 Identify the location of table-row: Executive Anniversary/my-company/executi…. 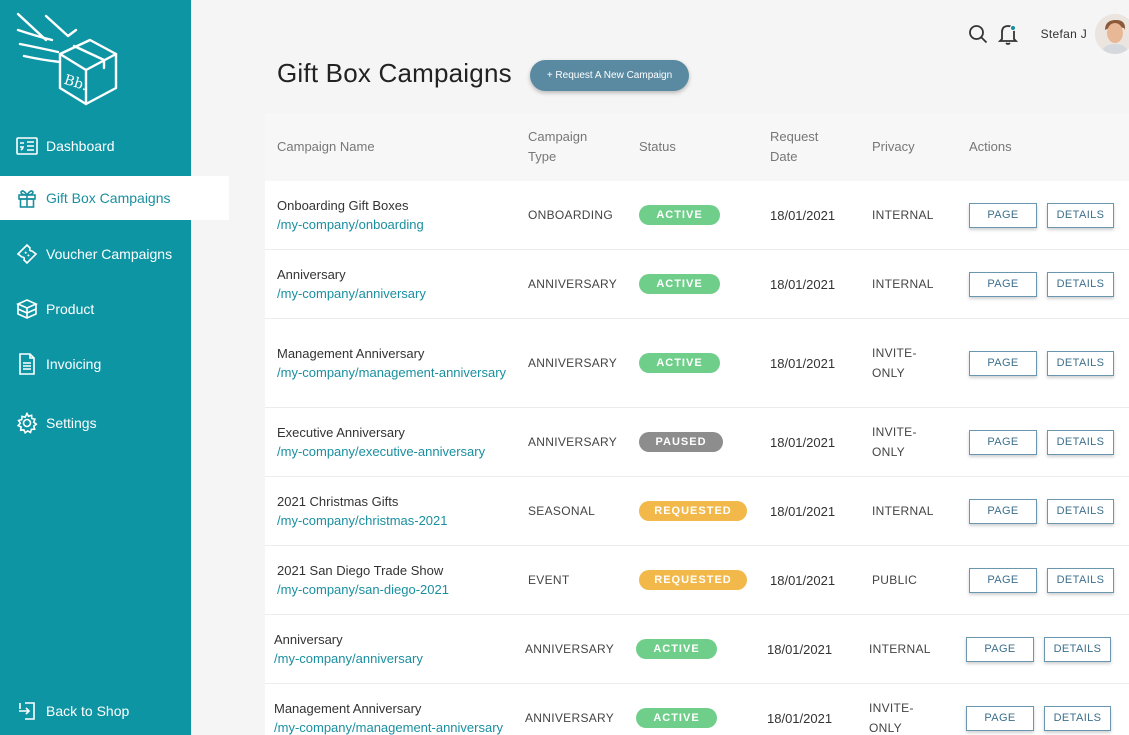
(697, 442).